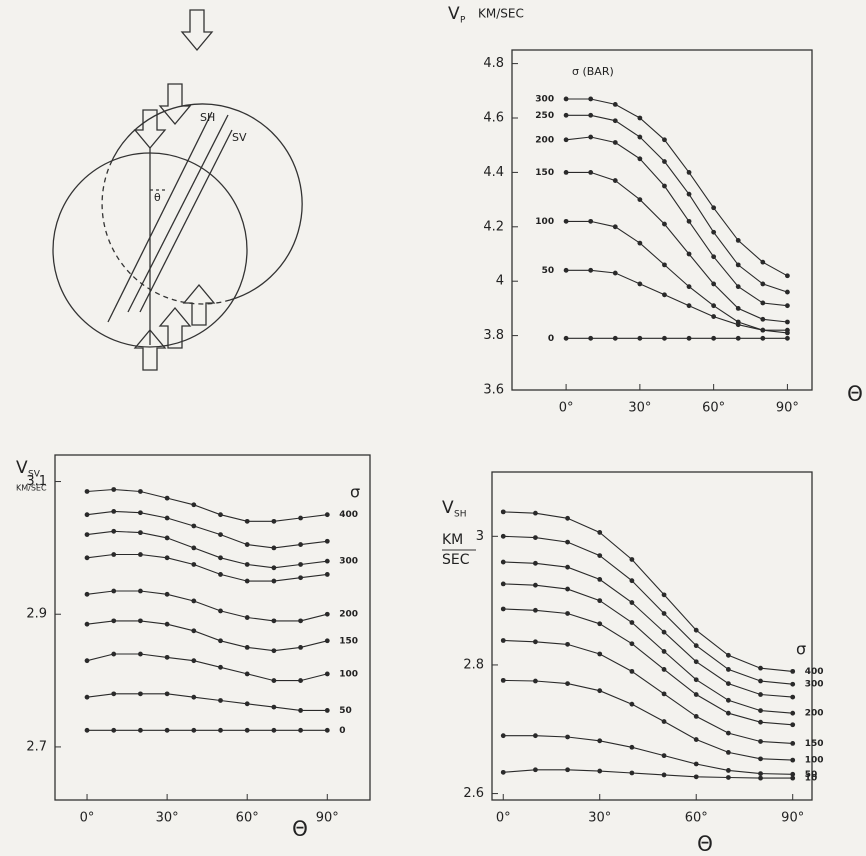  I want to click on series-label: 400, so click(348, 515).